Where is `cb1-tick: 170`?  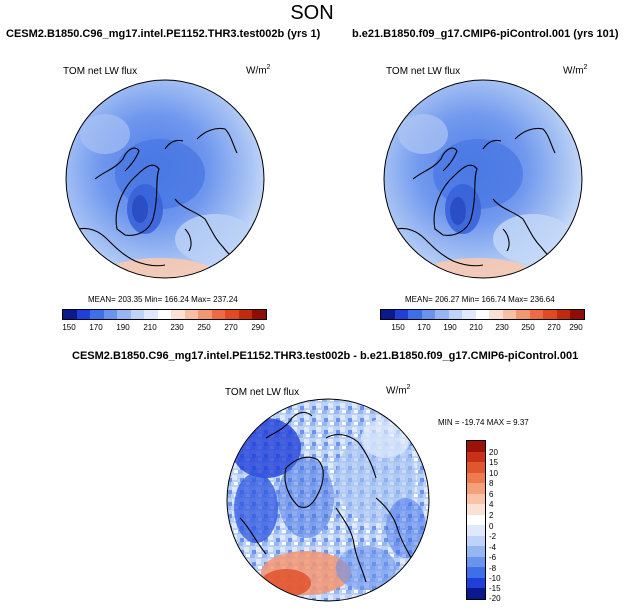
cb1-tick: 170 is located at coordinates (96, 327).